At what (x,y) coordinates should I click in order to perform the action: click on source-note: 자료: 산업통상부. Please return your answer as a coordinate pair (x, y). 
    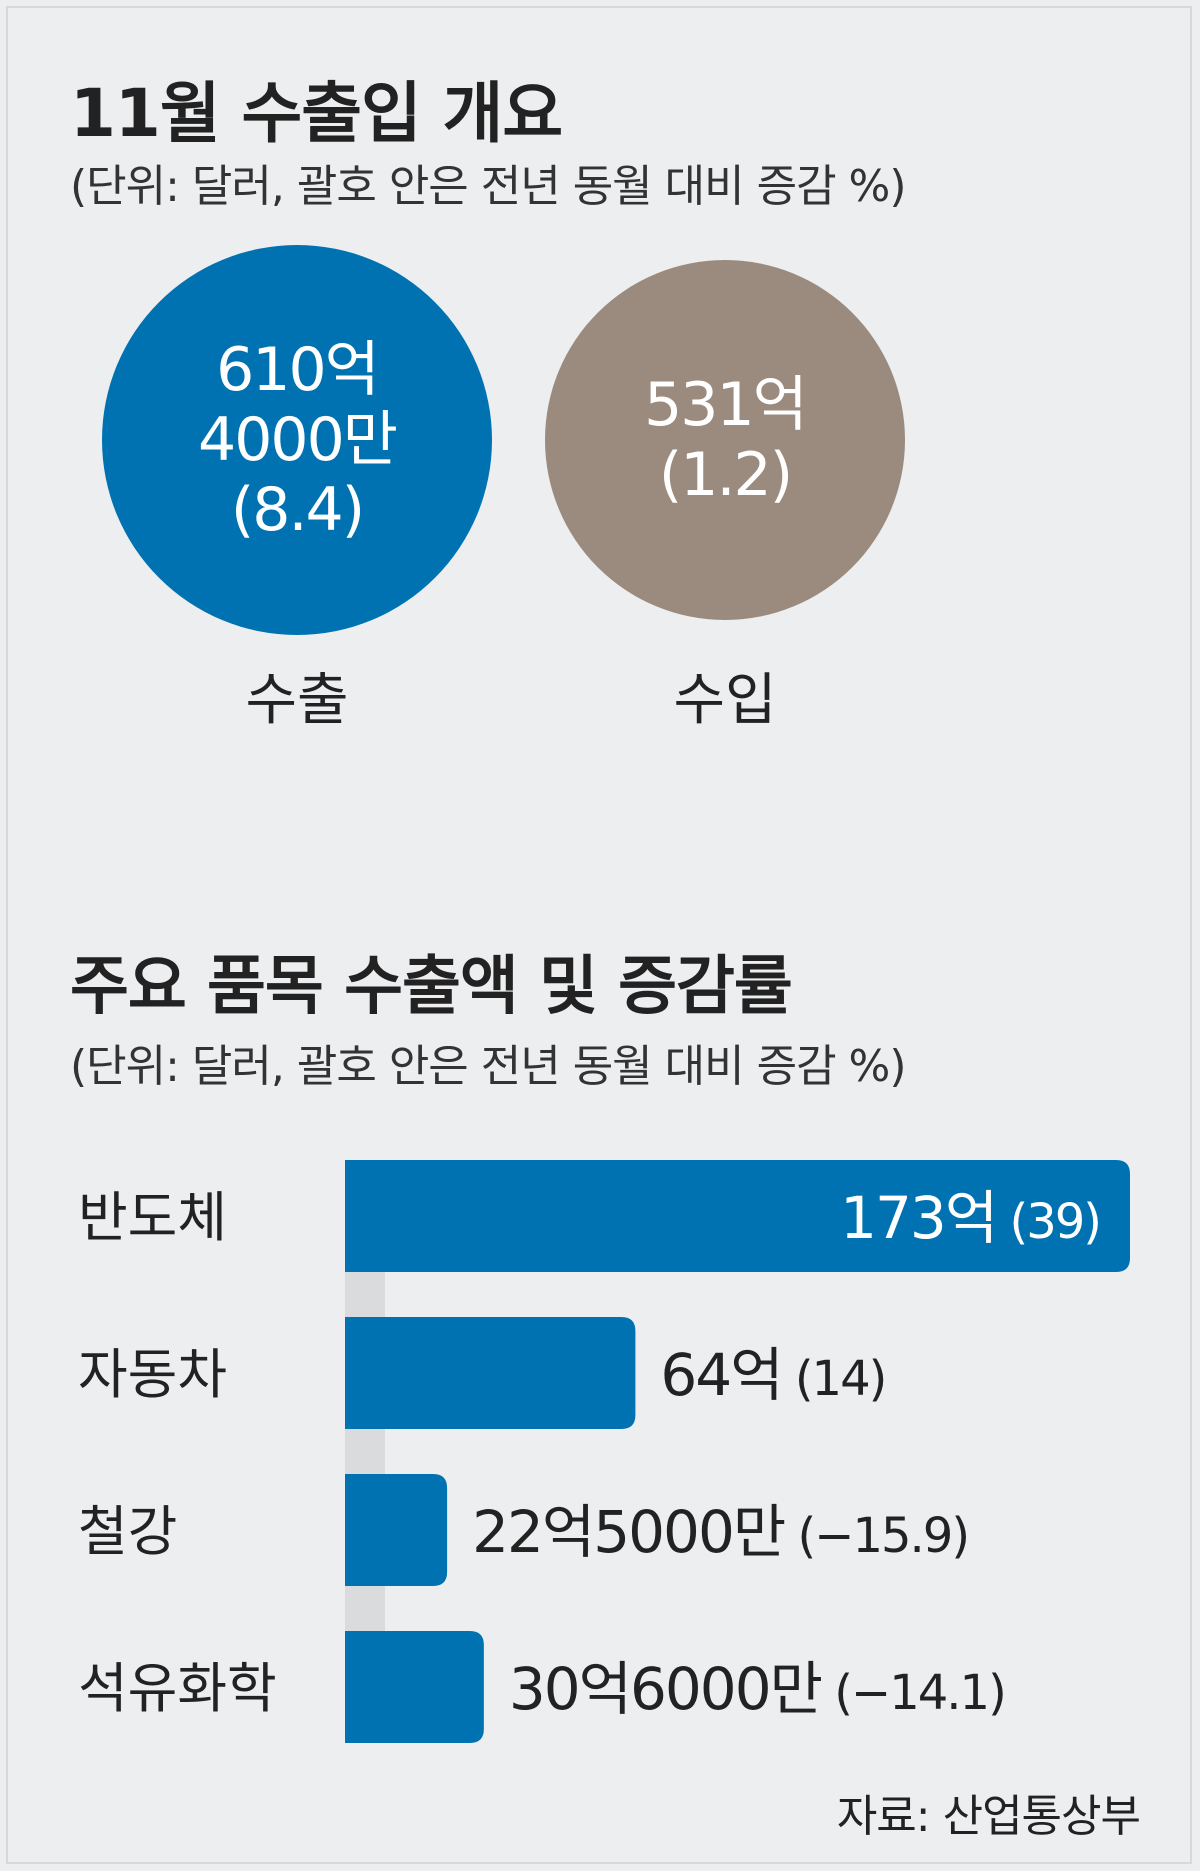
    Looking at the image, I should click on (988, 1816).